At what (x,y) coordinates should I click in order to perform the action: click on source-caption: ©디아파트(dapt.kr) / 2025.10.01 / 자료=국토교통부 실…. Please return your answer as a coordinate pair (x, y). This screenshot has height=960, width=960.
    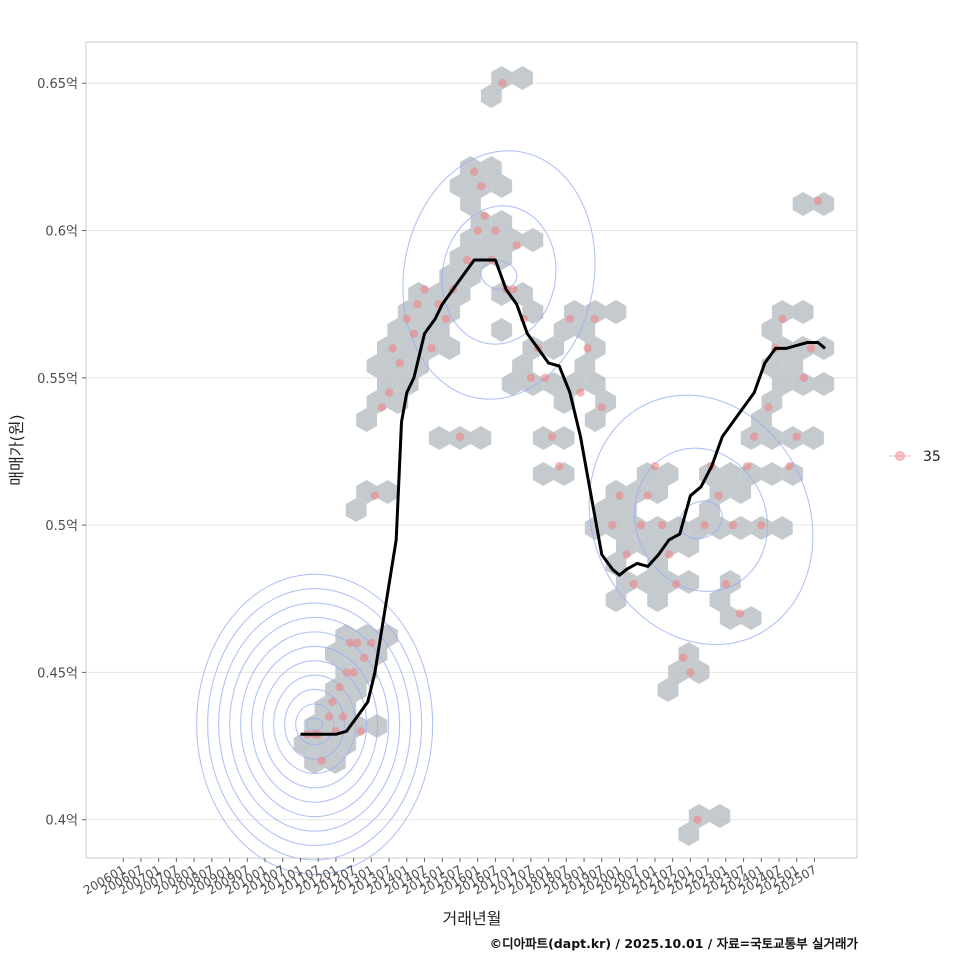
    Looking at the image, I should click on (673, 943).